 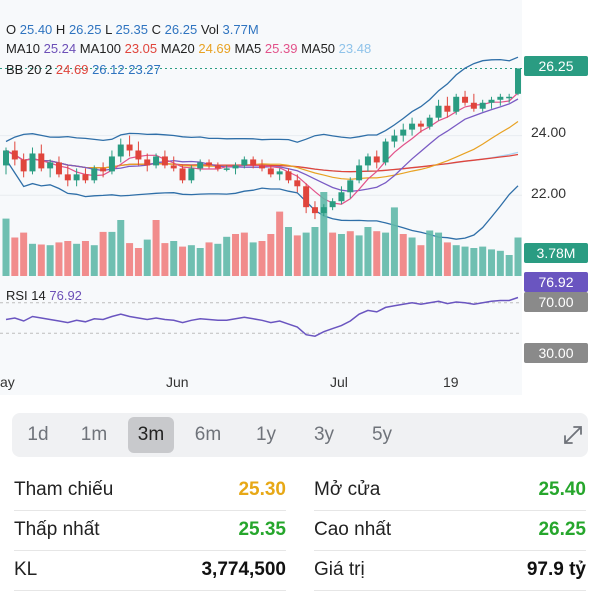 I want to click on value-label: Giá trị, so click(x=339, y=569).